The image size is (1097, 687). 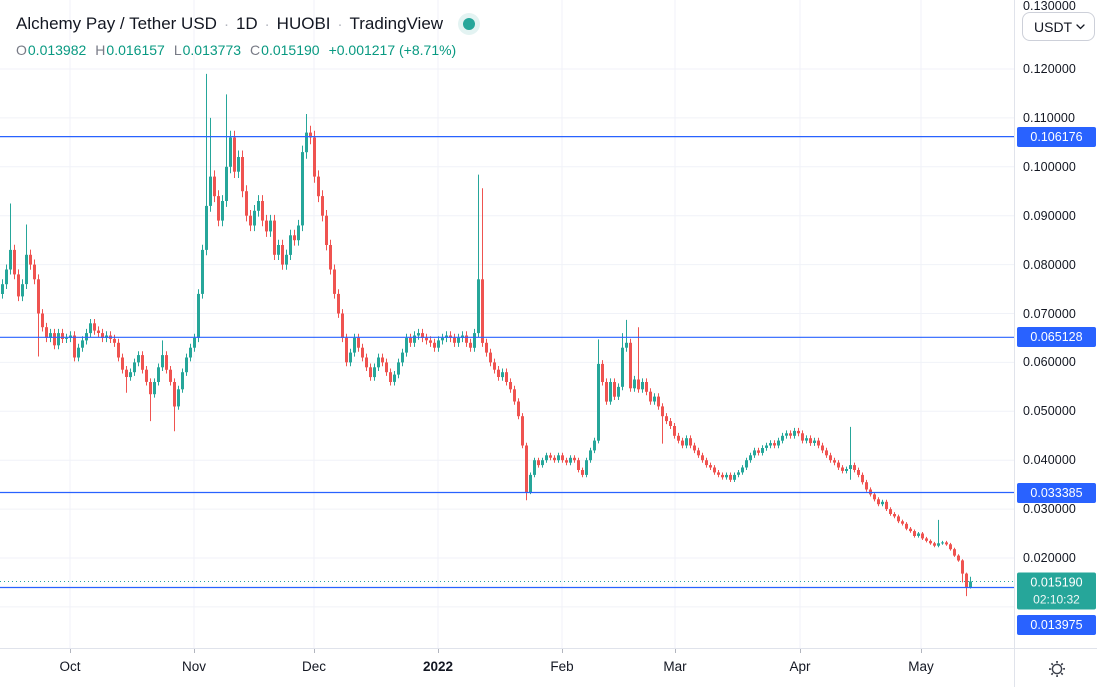 I want to click on settings-button, so click(x=1057, y=669).